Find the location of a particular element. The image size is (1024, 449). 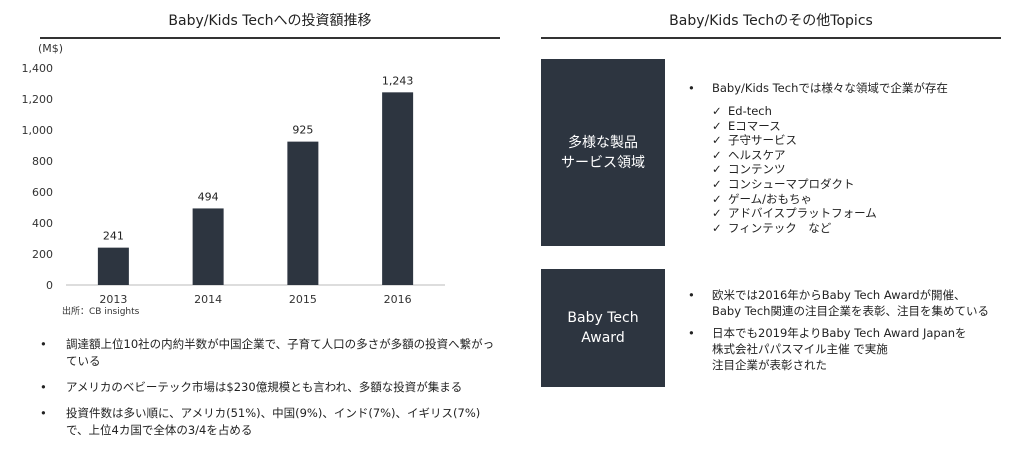

check-item: ✓ 子守サービス is located at coordinates (754, 140).